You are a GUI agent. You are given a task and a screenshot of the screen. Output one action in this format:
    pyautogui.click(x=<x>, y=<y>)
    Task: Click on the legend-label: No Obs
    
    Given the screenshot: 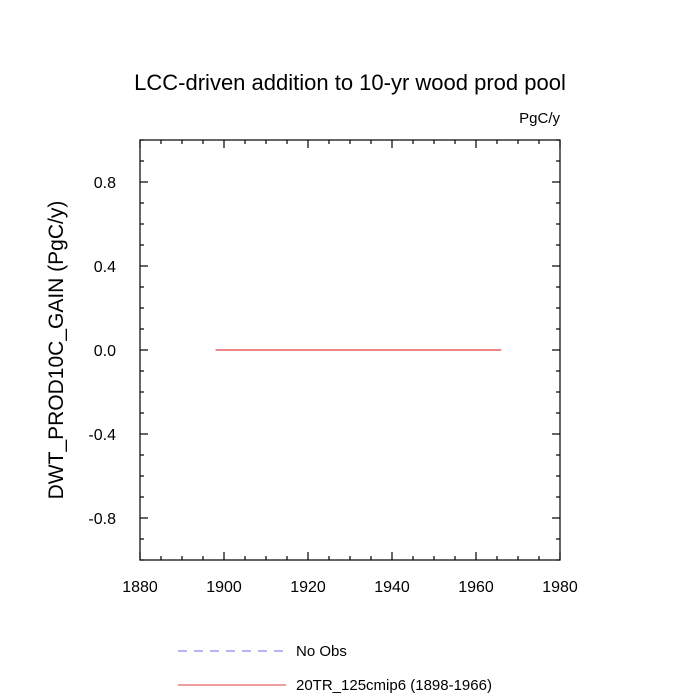 What is the action you would take?
    pyautogui.click(x=321, y=651)
    